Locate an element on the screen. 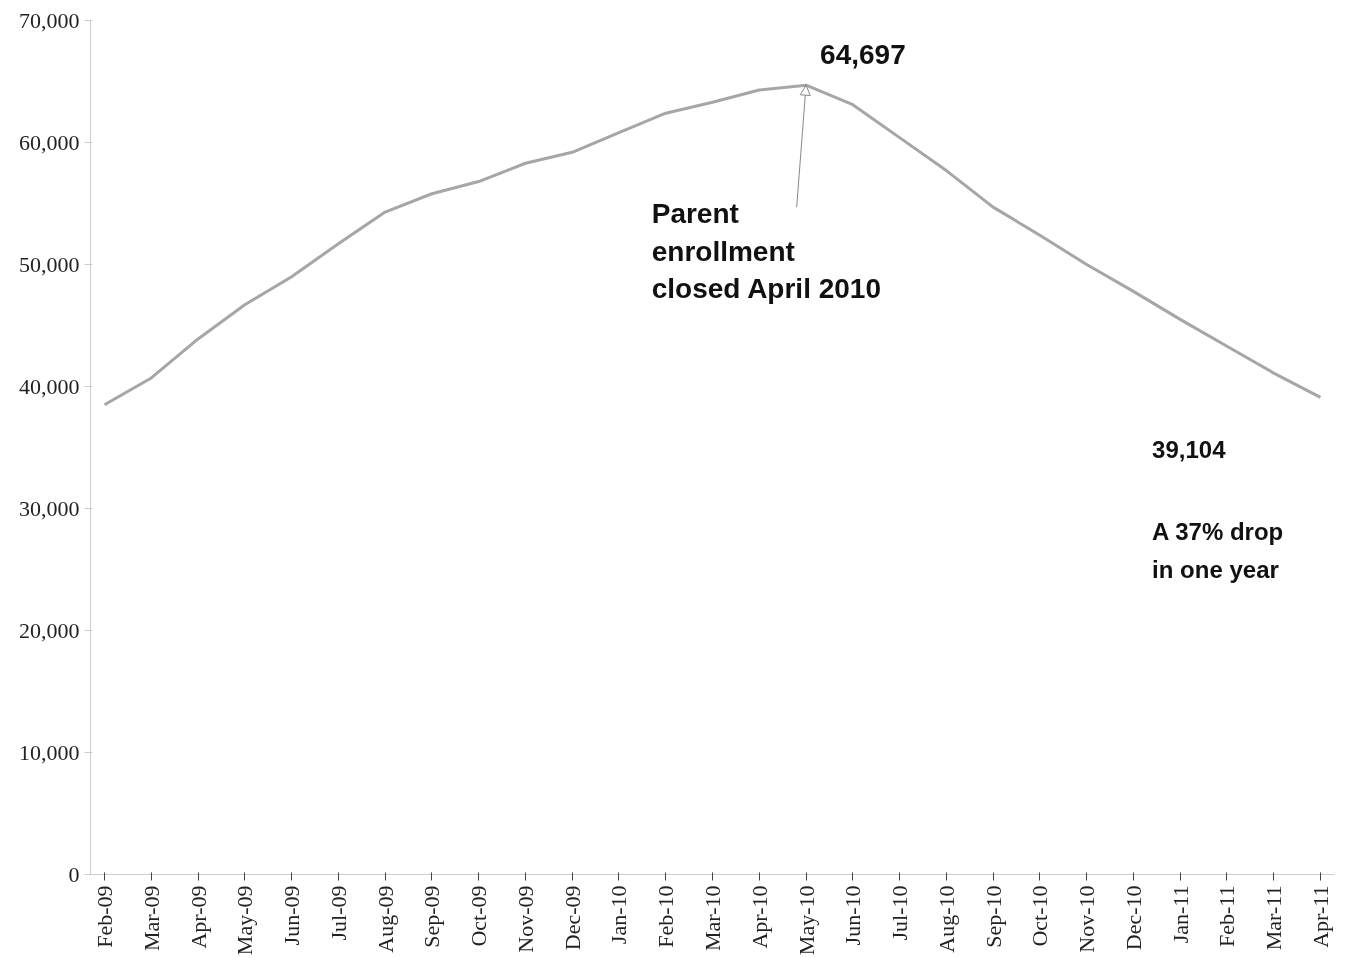 The image size is (1354, 958). x-tick-label: Jul-09 is located at coordinates (338, 913).